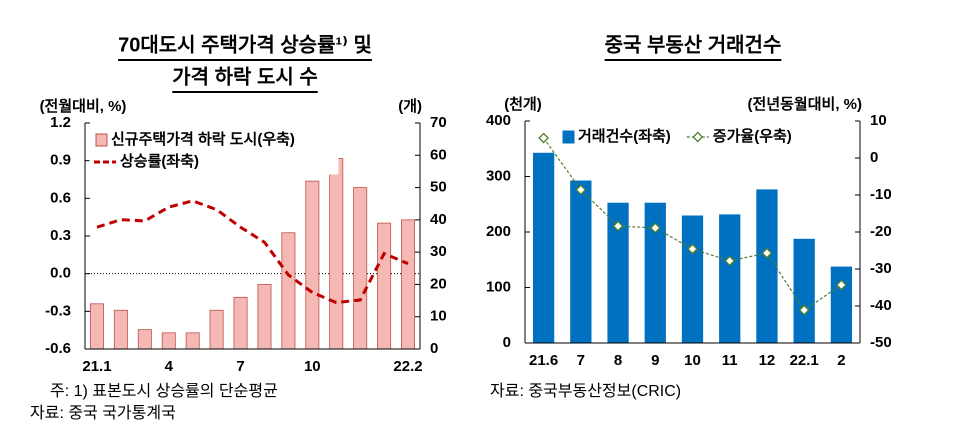 The image size is (956, 448). Describe the element at coordinates (585, 391) in the screenshot. I see `note: 자료: 중국부동산정보(CRIC)` at that location.